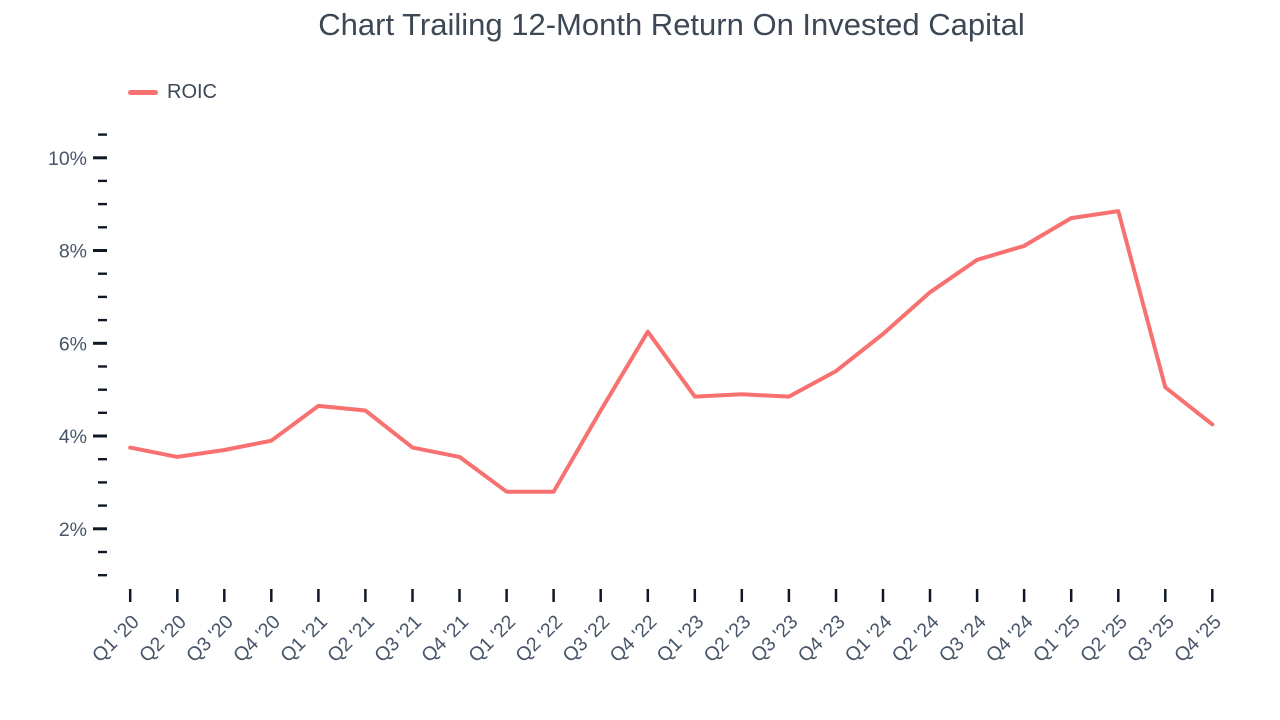 The image size is (1280, 720). What do you see at coordinates (869, 639) in the screenshot?
I see `x-axis-label: Q1 '24` at bounding box center [869, 639].